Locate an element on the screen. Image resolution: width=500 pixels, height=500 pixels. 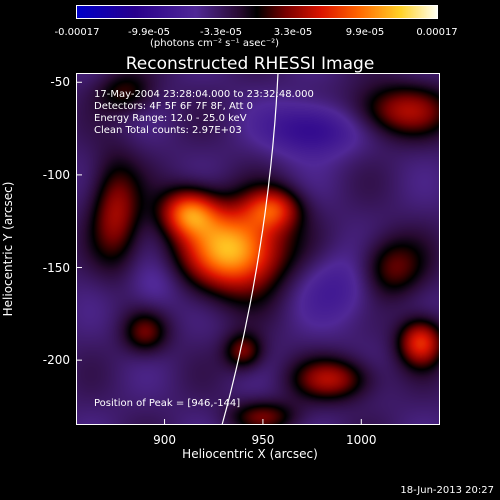
annotation-time: 17-May-2004 23:28:04.000 to 23:32:48.000 is located at coordinates (204, 94).